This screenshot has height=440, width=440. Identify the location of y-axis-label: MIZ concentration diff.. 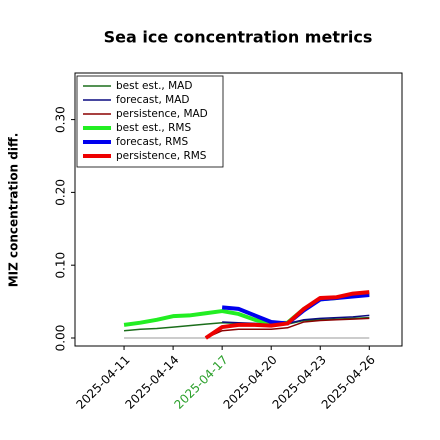
(14, 210).